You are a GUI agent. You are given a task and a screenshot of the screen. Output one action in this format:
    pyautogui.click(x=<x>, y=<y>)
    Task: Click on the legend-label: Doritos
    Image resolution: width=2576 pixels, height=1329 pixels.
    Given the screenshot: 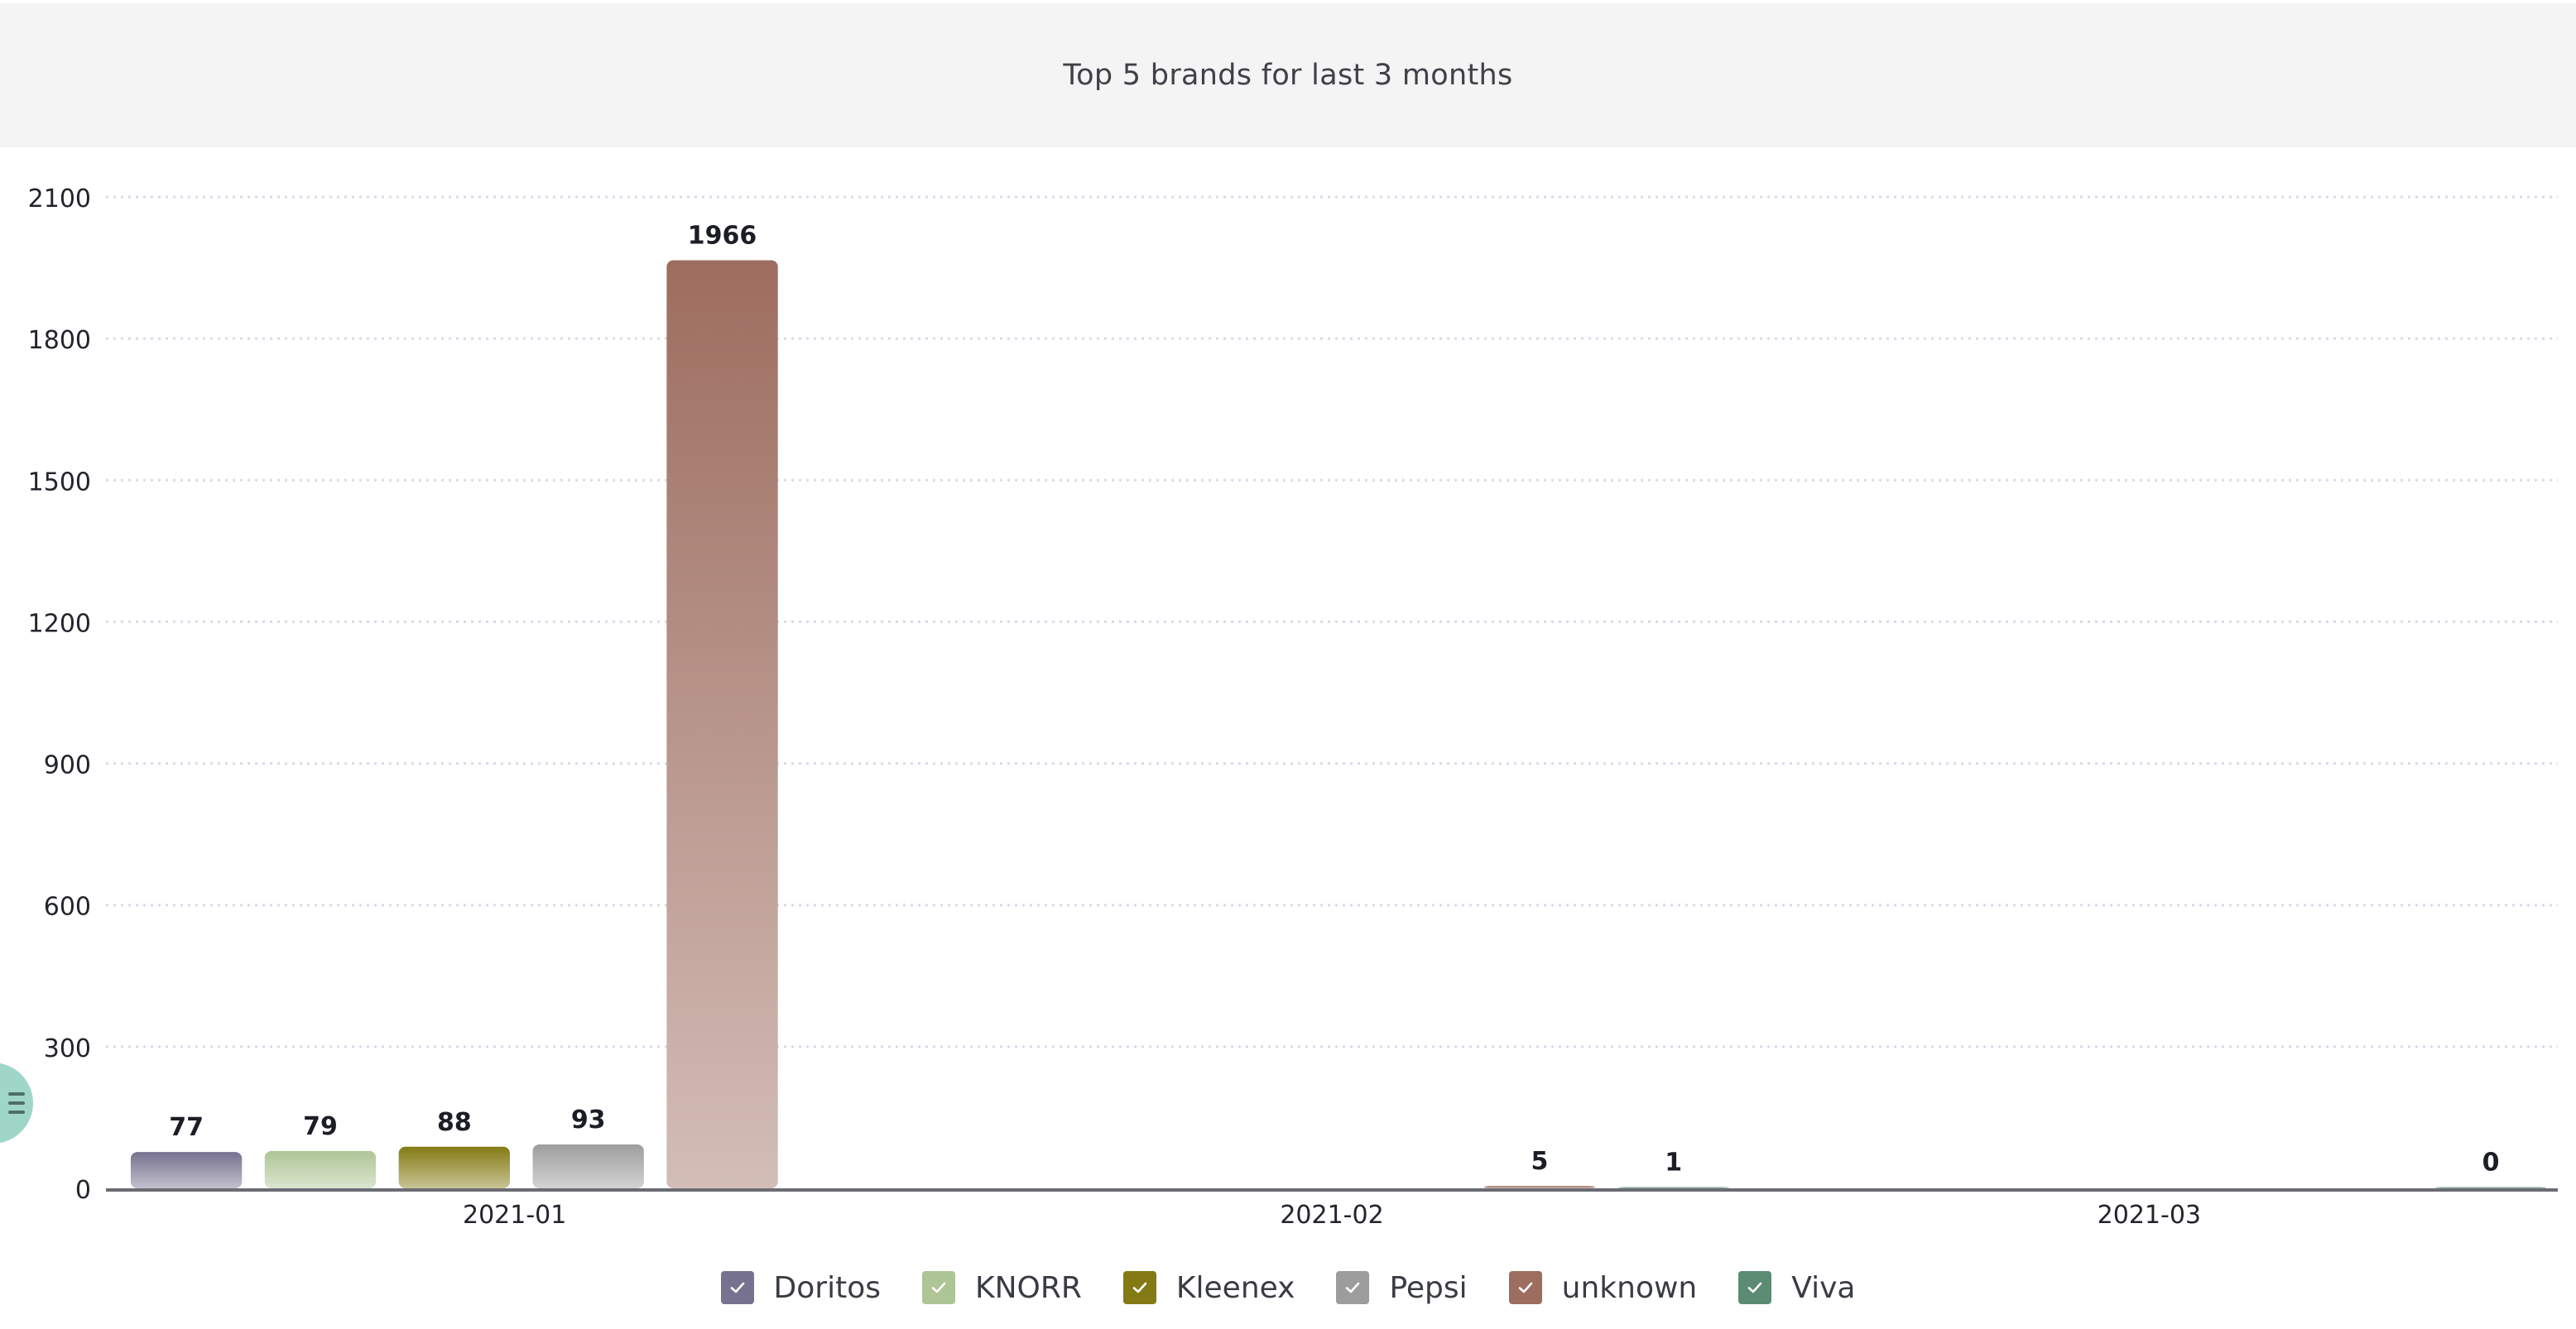 What is the action you would take?
    pyautogui.click(x=827, y=1287)
    